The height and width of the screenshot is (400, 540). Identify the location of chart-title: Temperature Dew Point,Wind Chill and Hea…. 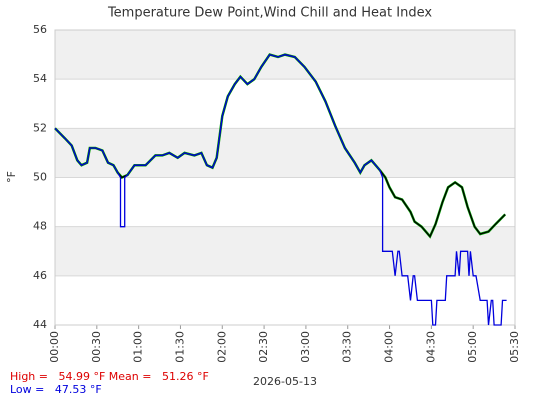
(269, 13).